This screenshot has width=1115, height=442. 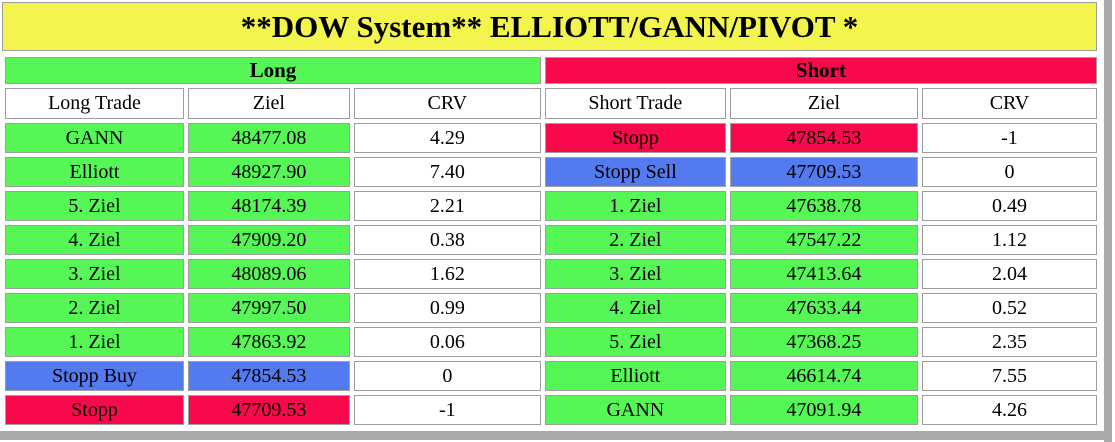 I want to click on short-ziel-header: Ziel, so click(x=823, y=103).